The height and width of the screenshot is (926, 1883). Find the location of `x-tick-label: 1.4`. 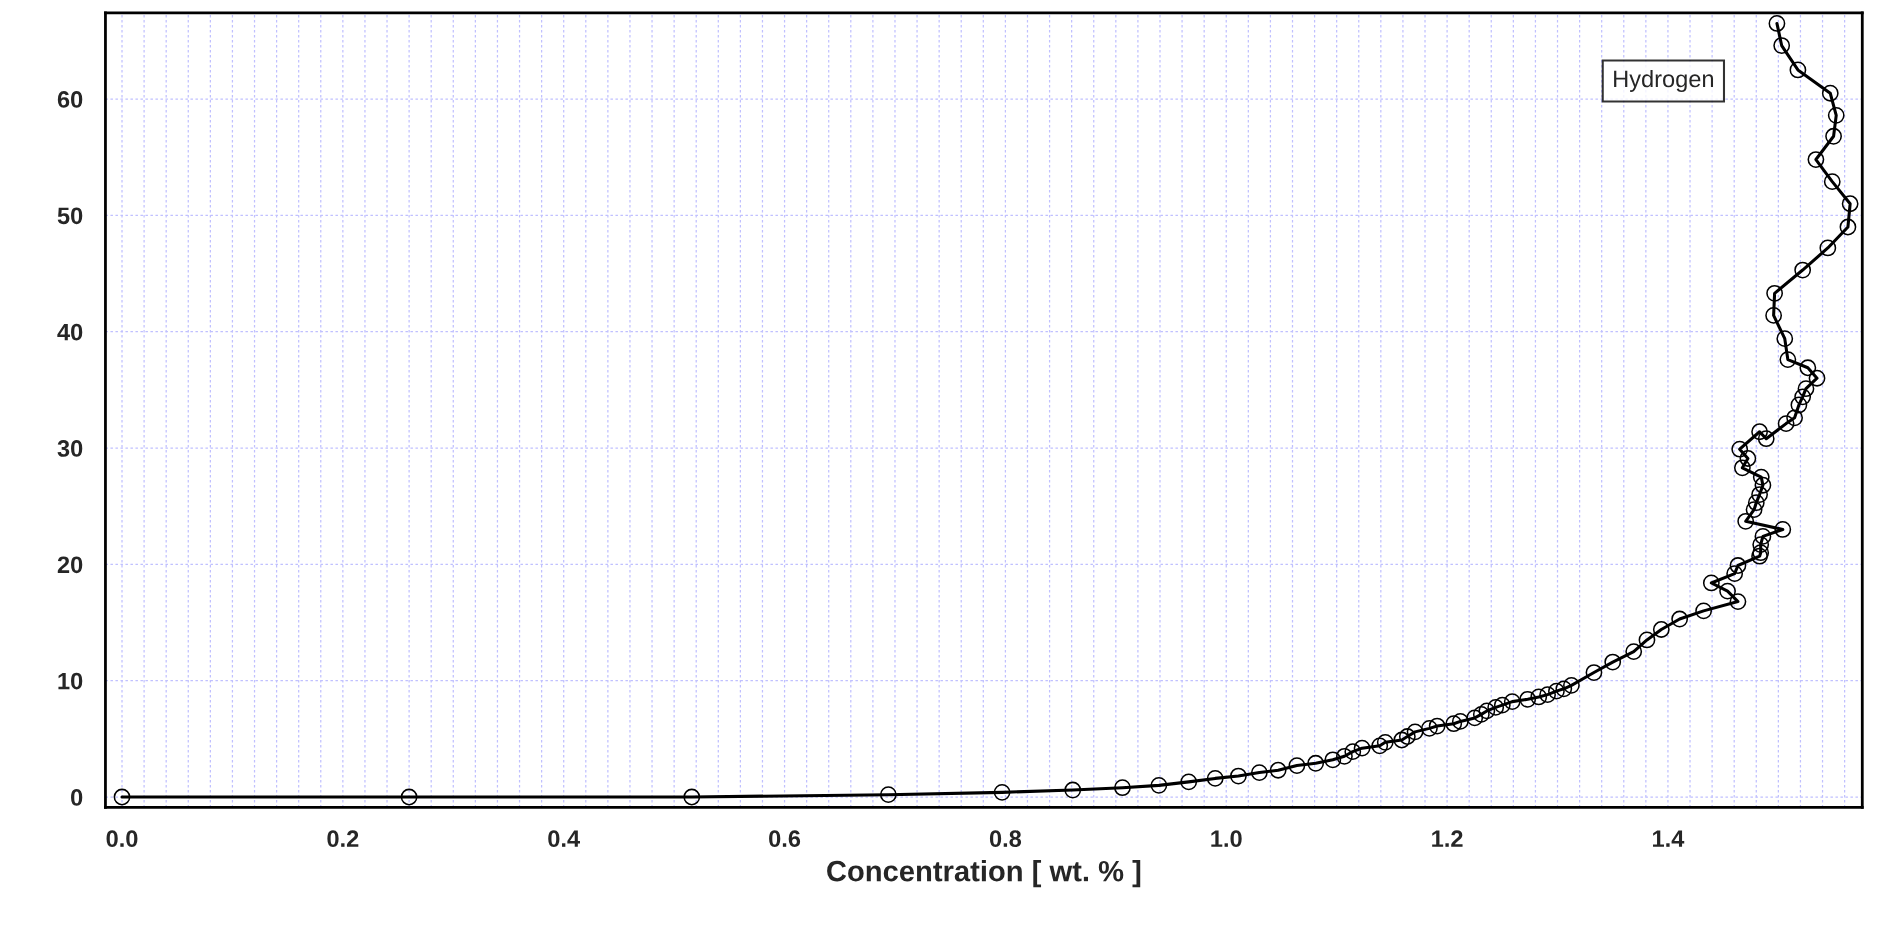

x-tick-label: 1.4 is located at coordinates (1669, 838).